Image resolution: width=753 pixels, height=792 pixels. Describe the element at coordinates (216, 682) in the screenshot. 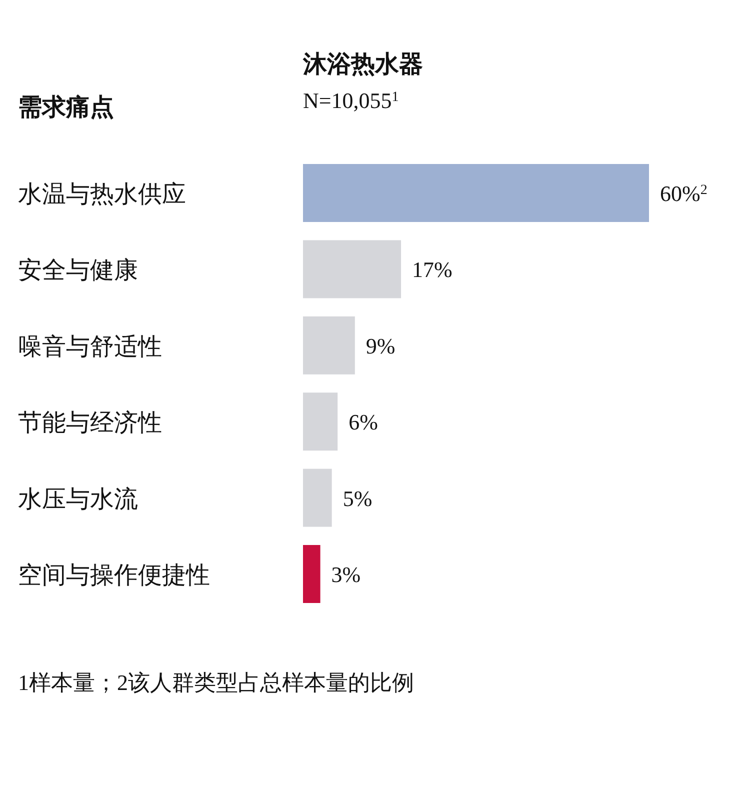

I see `text: 1样本量；2该人群类型占总样本量的比例` at that location.